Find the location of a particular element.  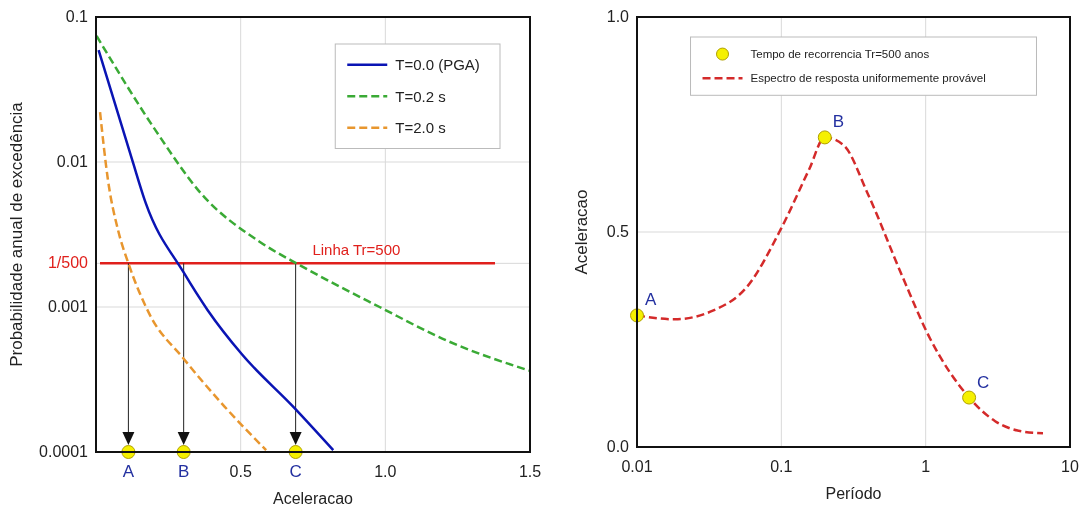

x-axis-title: Aceleracao is located at coordinates (313, 498).